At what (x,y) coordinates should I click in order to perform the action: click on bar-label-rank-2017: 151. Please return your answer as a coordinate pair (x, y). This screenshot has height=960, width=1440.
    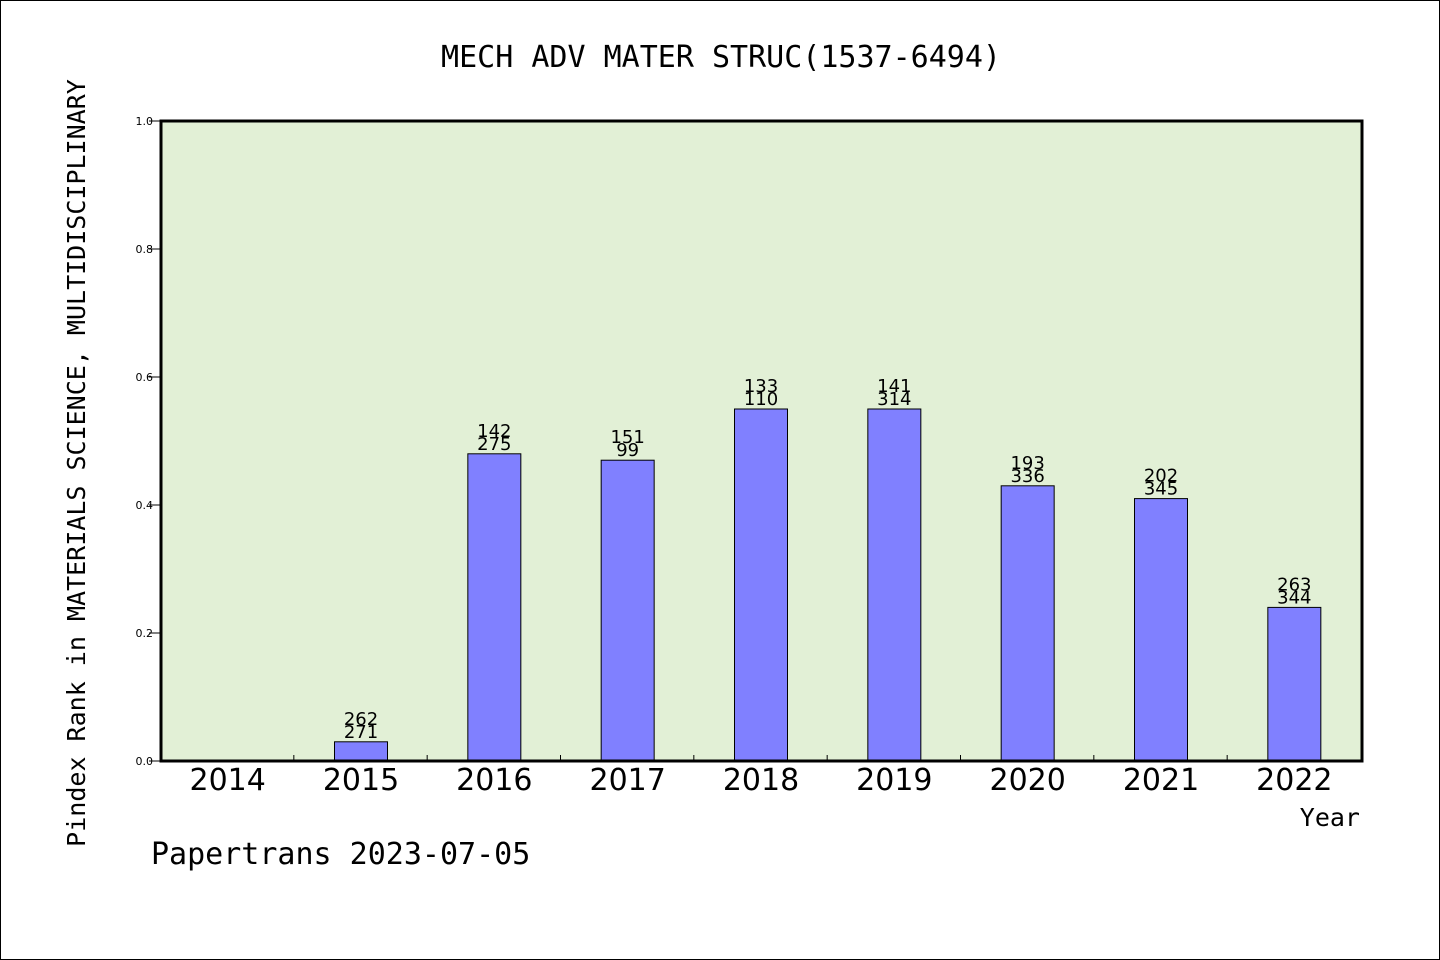
    Looking at the image, I should click on (627, 437).